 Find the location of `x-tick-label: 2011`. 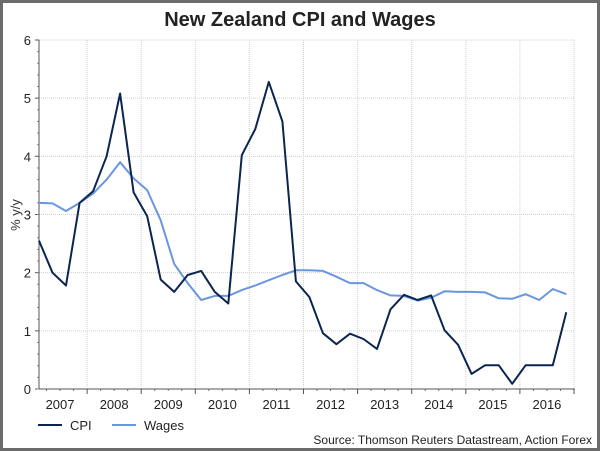

x-tick-label: 2011 is located at coordinates (276, 404).